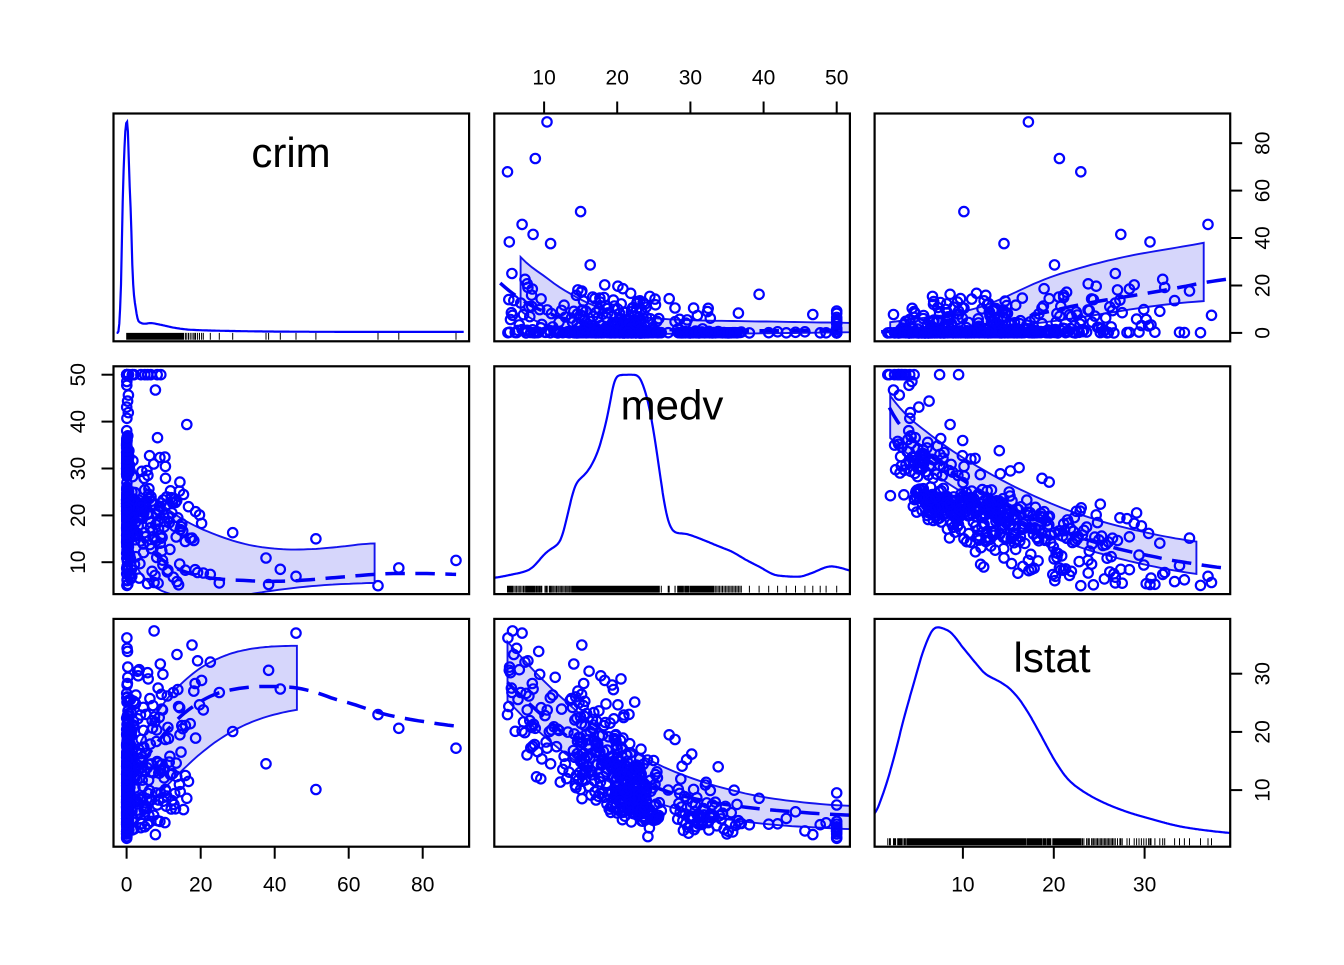 The width and height of the screenshot is (1344, 965). I want to click on svg-text: medv, so click(672, 405).